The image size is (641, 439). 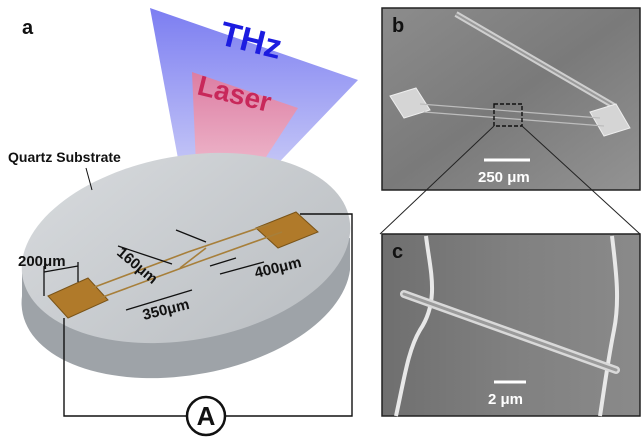 What do you see at coordinates (42, 261) in the screenshot?
I see `dim-pad-width: 200μm` at bounding box center [42, 261].